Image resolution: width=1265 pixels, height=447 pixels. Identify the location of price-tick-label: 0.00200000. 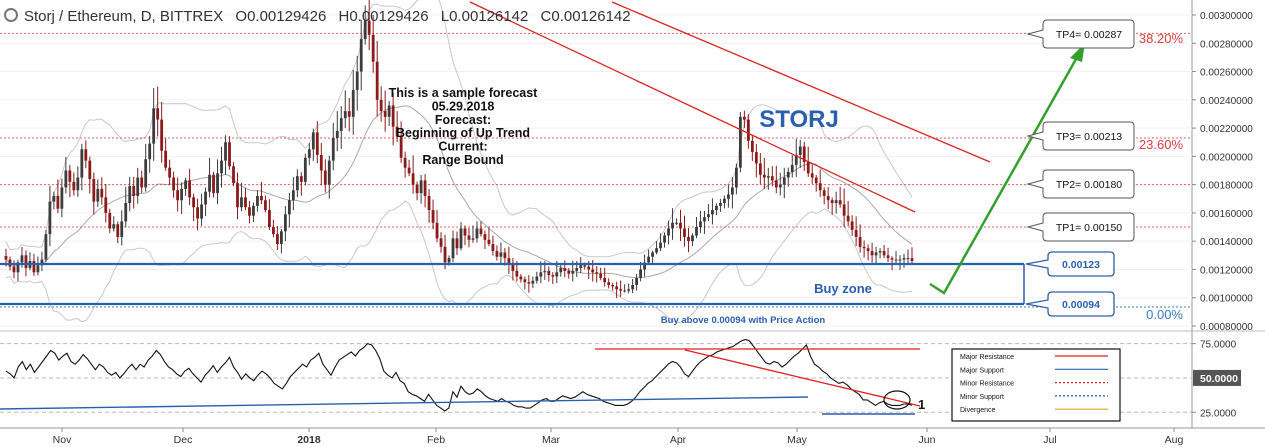
(1226, 157).